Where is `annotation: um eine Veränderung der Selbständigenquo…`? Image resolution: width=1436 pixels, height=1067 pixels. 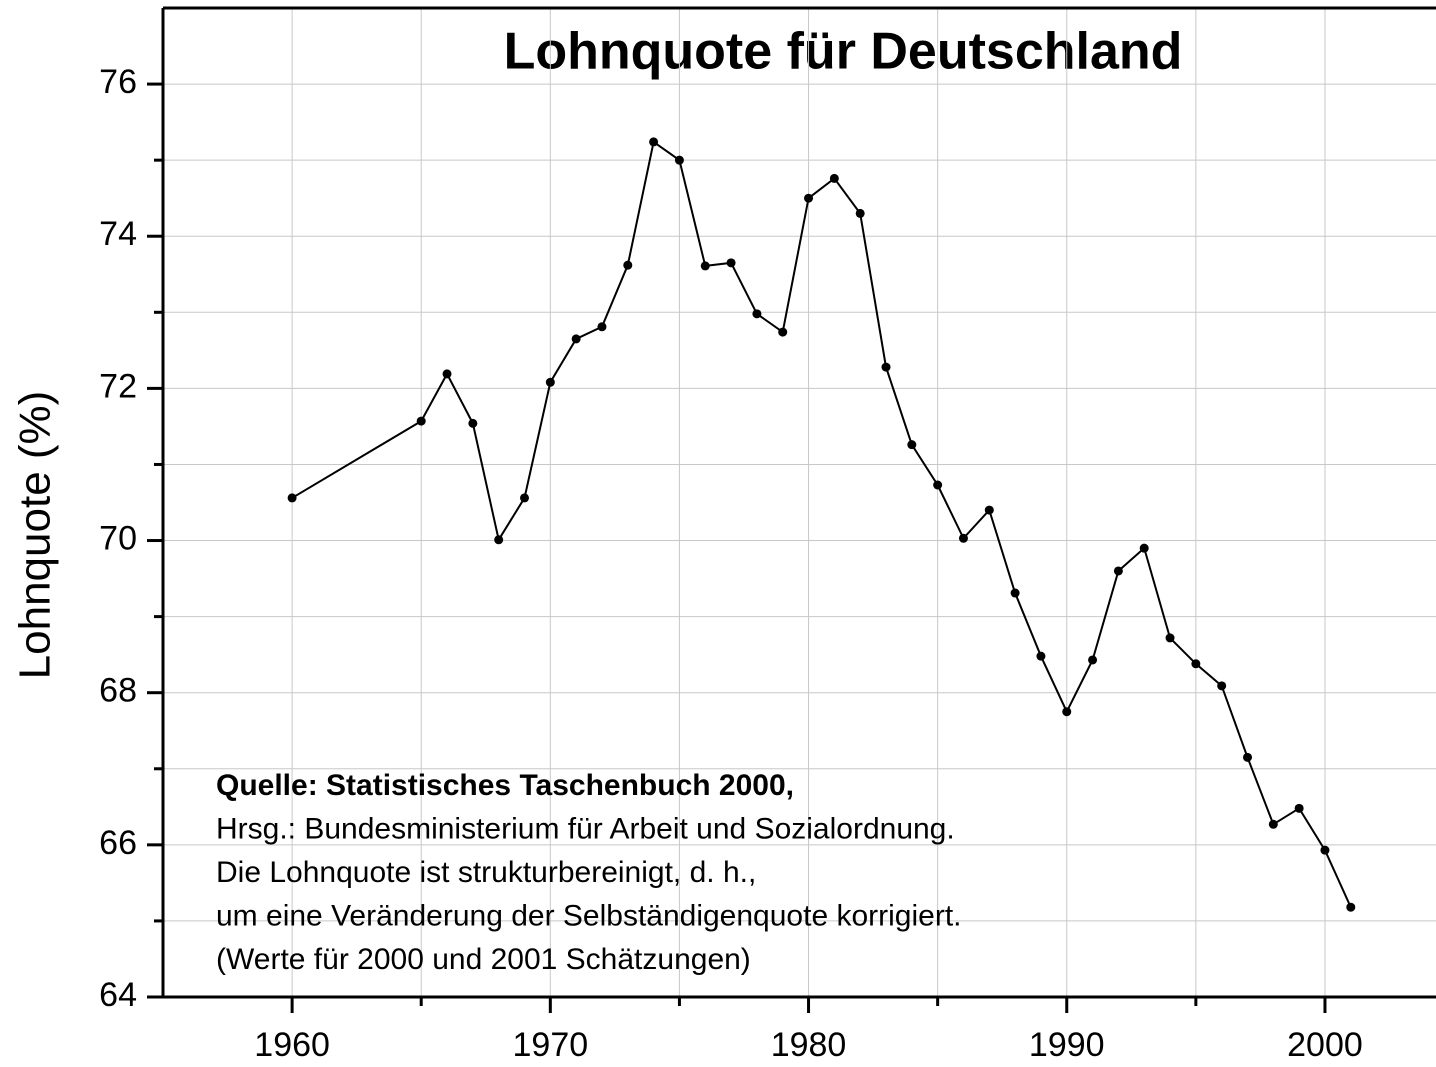
annotation: um eine Veränderung der Selbständigenquo… is located at coordinates (589, 915).